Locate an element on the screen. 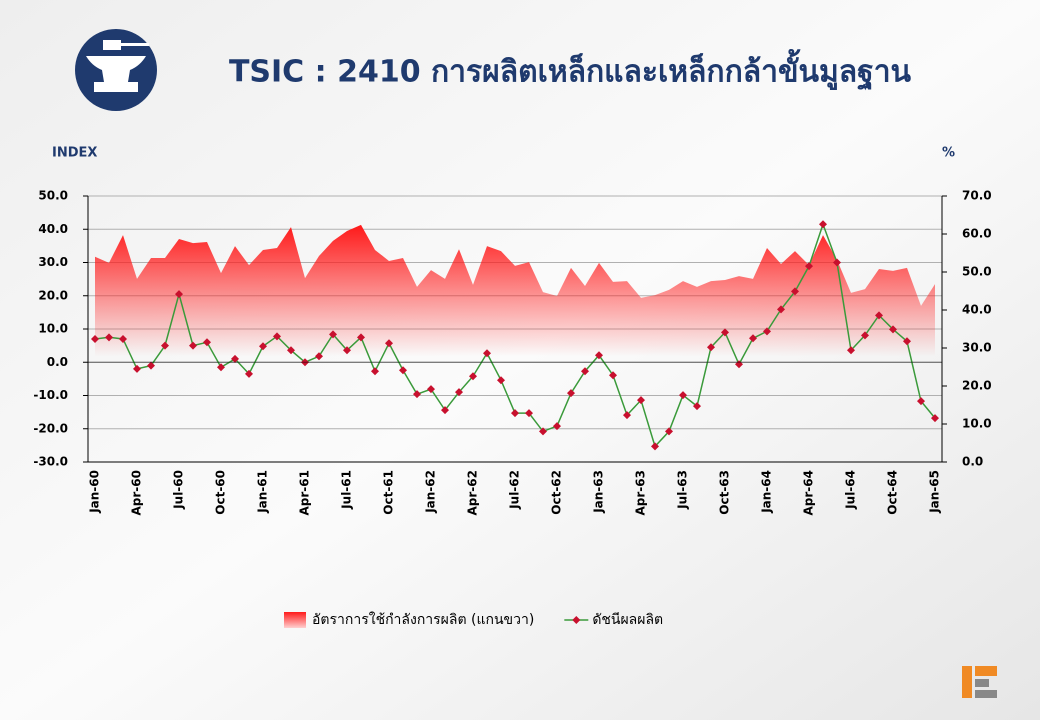  x-tick-label: Oct-62 is located at coordinates (557, 492).